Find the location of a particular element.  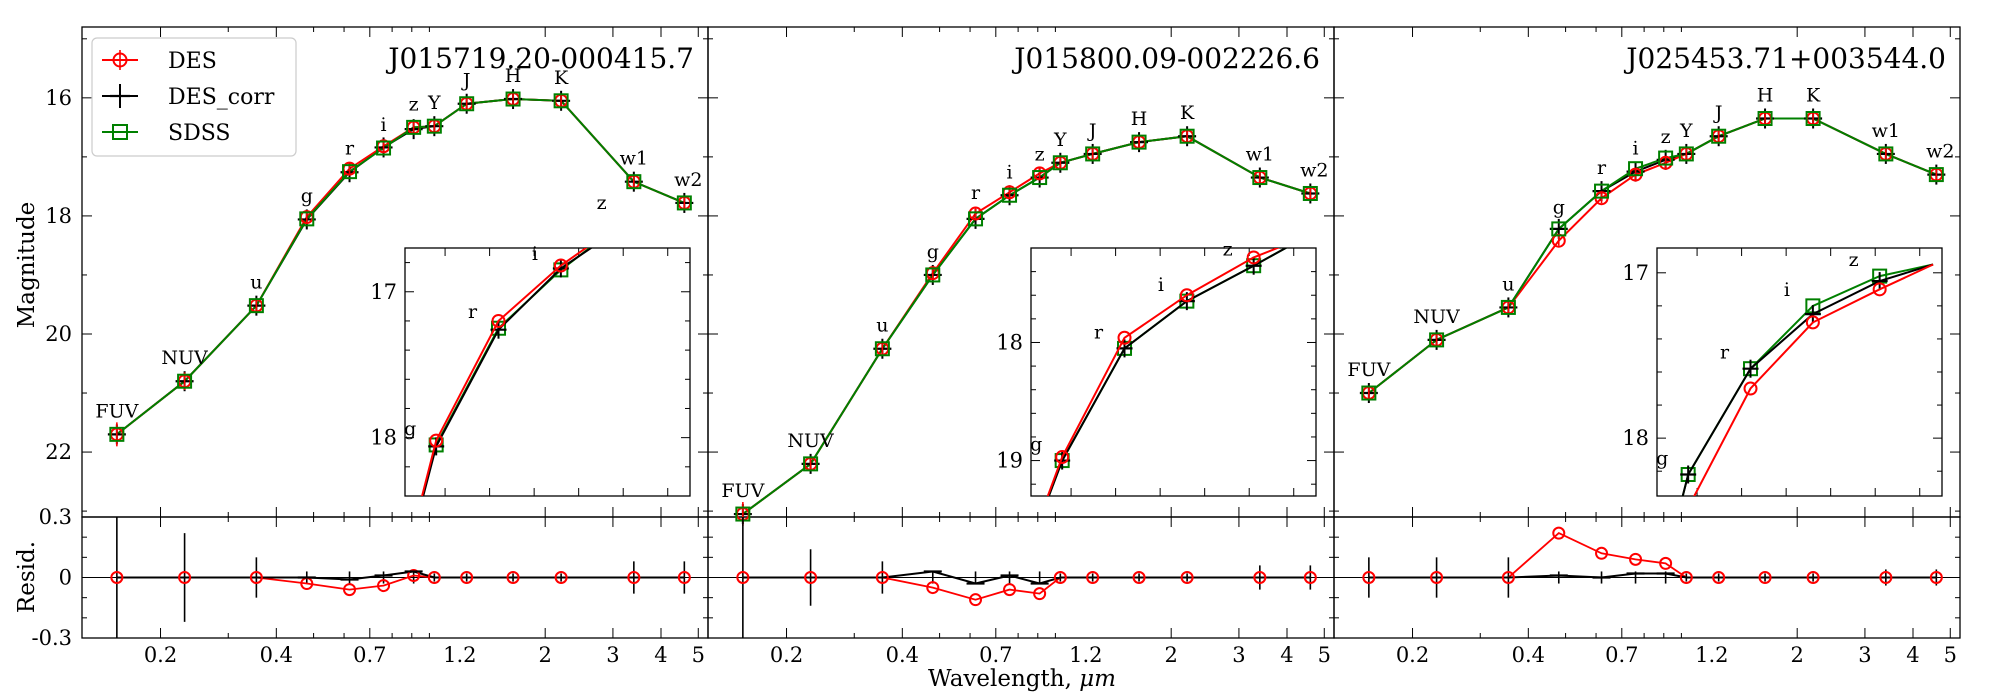

x-tick-label: 2 is located at coordinates (1171, 655).